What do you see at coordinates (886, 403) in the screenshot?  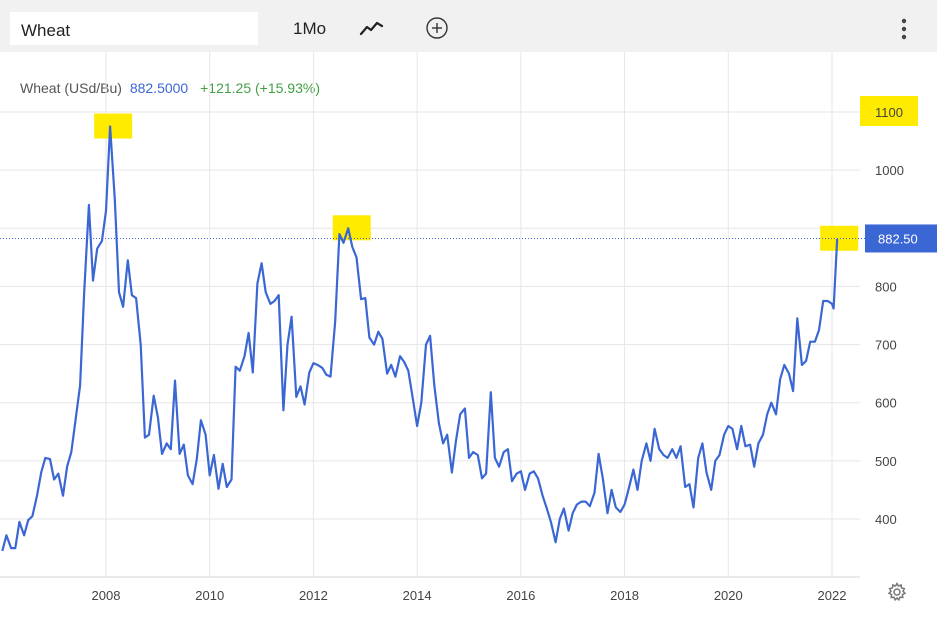 I see `y-tick-label: 600` at bounding box center [886, 403].